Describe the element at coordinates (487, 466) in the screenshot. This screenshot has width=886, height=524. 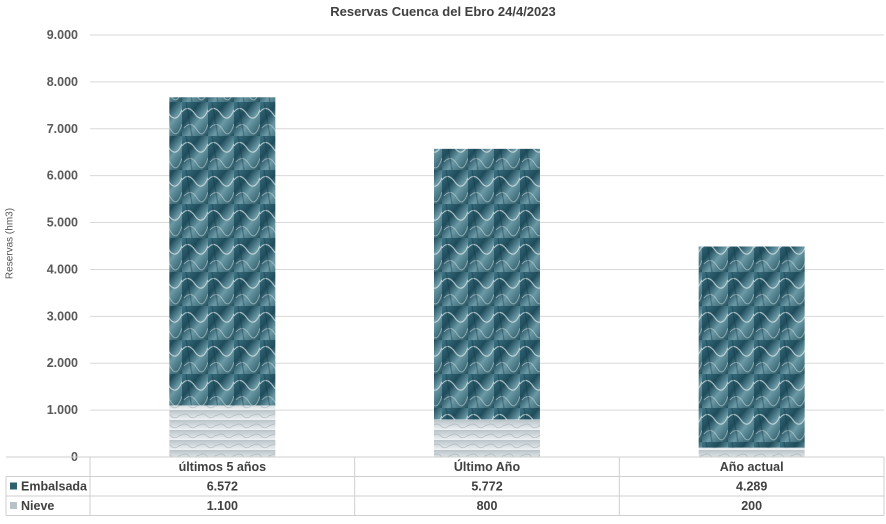
I see `x-tick-label: Último Año` at that location.